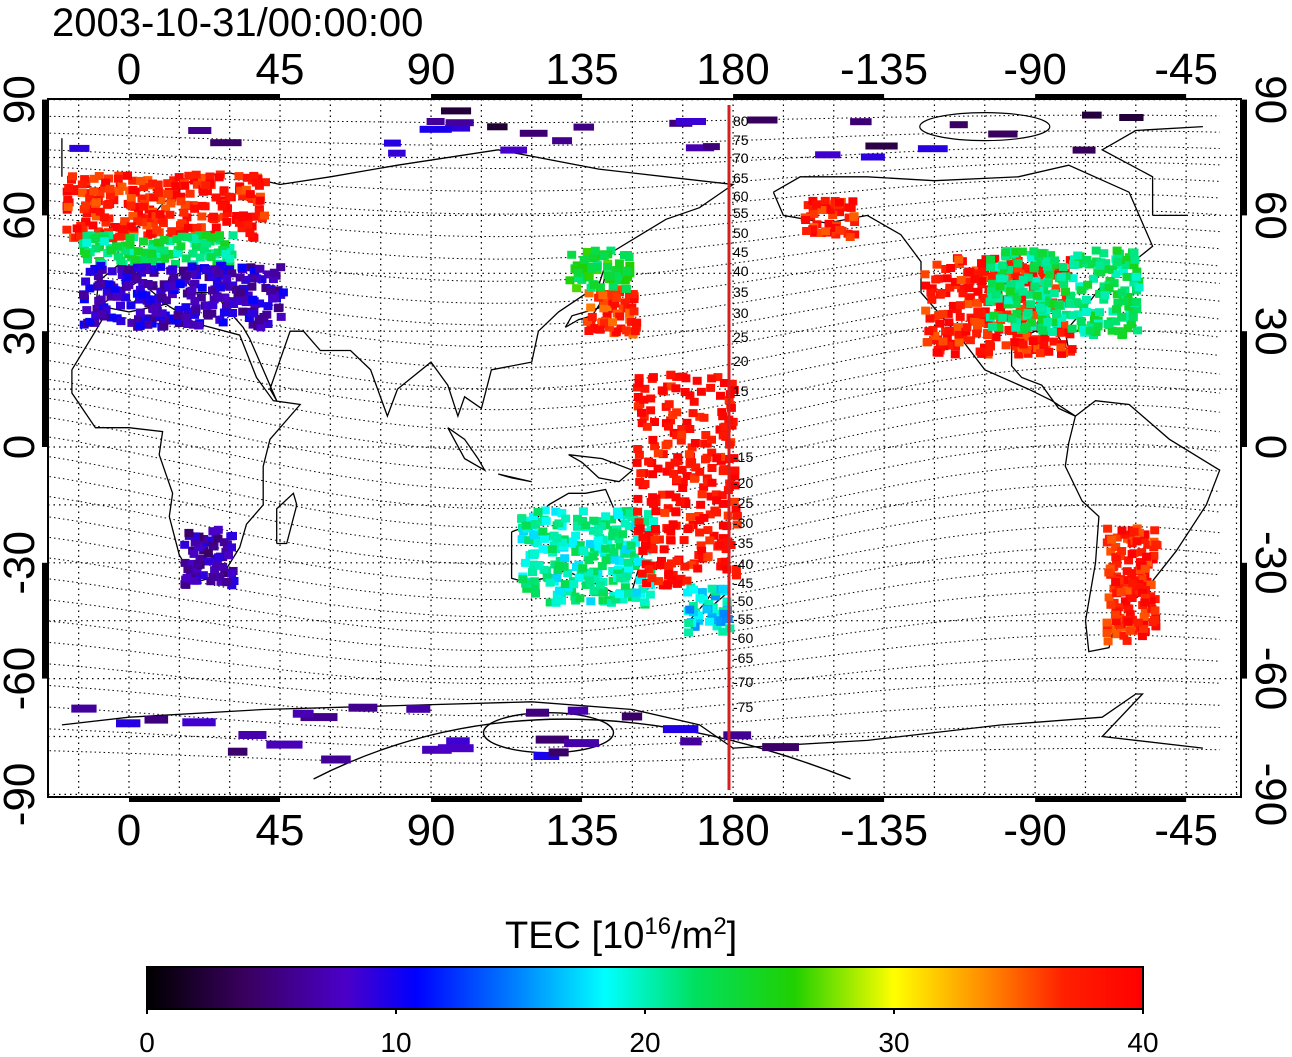 This screenshot has width=1292, height=1057. I want to click on y-tick-label-left: 90, so click(22, 99).